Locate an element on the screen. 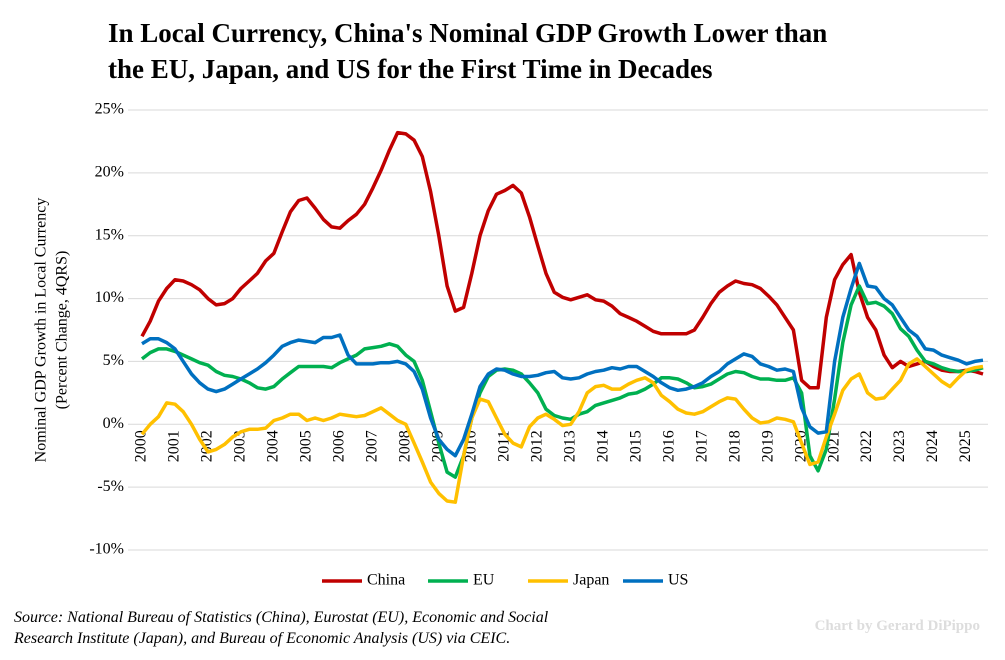 The height and width of the screenshot is (660, 1005). x-tick-label: 2019 is located at coordinates (767, 446).